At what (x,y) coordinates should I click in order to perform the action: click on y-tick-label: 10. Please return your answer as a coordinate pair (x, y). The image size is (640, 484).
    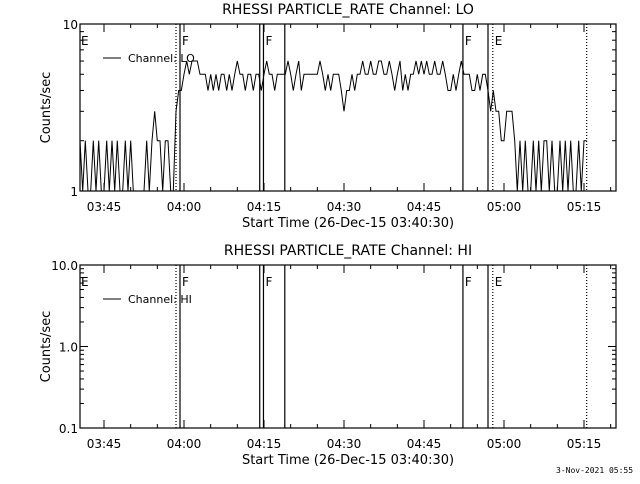
    Looking at the image, I should click on (70, 25).